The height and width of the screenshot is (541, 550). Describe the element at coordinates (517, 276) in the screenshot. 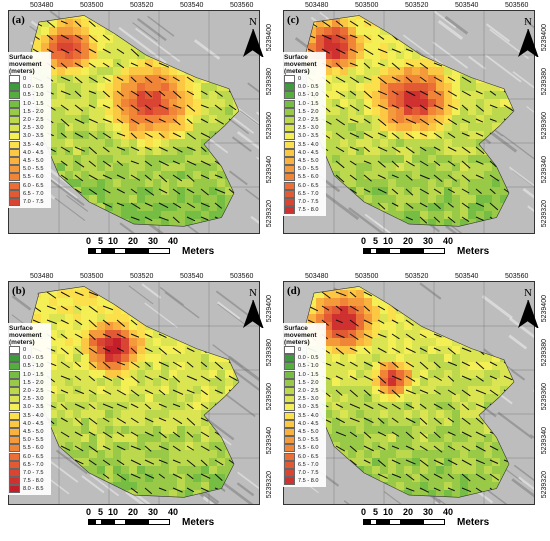

I see `x-tick-label: 503560` at that location.